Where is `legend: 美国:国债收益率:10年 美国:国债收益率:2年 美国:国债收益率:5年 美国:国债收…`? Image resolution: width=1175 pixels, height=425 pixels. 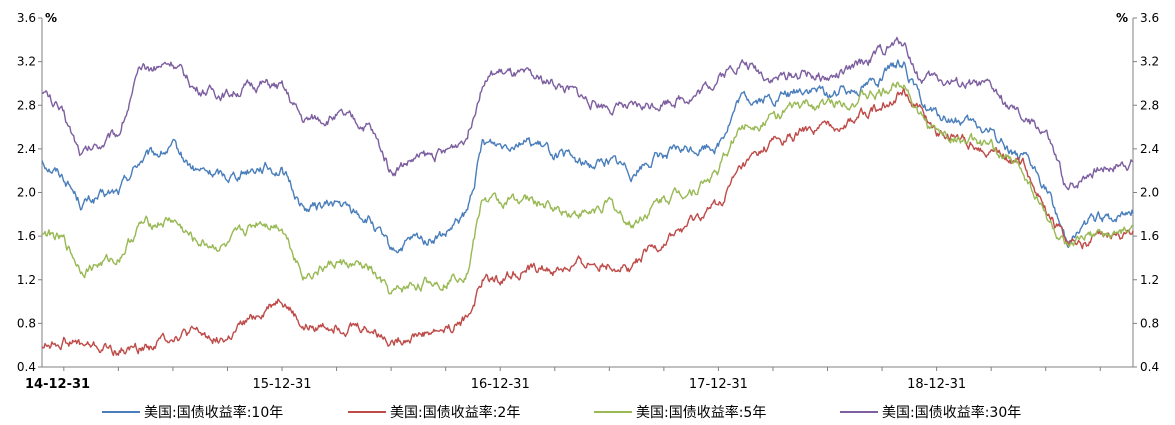 legend: 美国:国债收益率:10年 美国:国债收益率:2年 美国:国债收益率:5年 美国:国债收… is located at coordinates (561, 412).